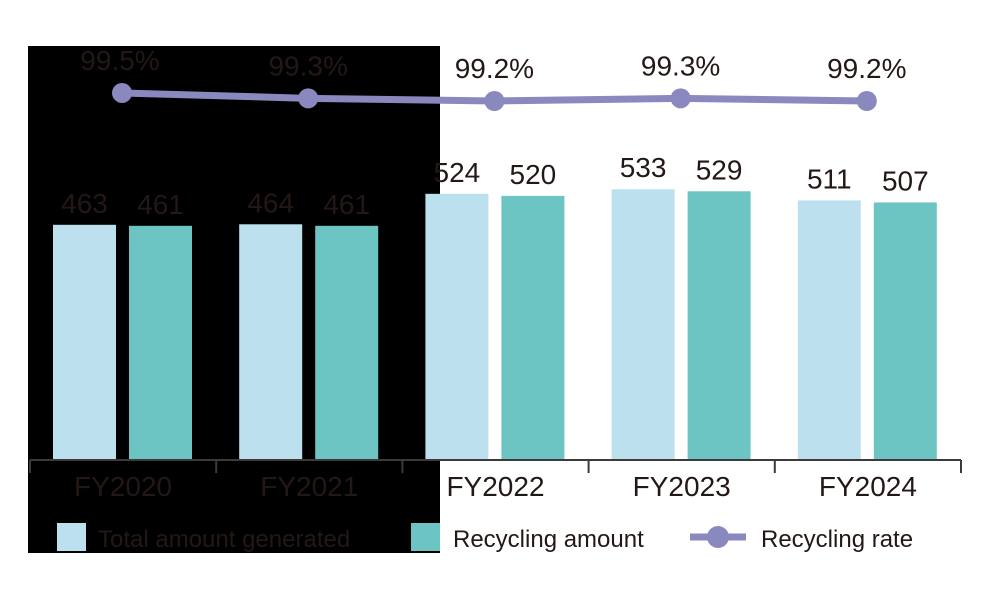  Describe the element at coordinates (719, 169) in the screenshot. I see `value-label-recycling-FY2023: 529` at that location.